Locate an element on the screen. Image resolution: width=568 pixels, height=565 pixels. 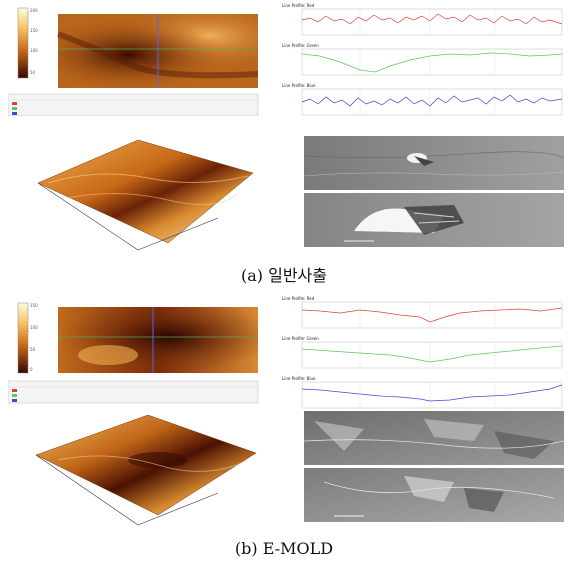
afm-2d-map: 200 150 100 50 is located at coordinates (133, 61).